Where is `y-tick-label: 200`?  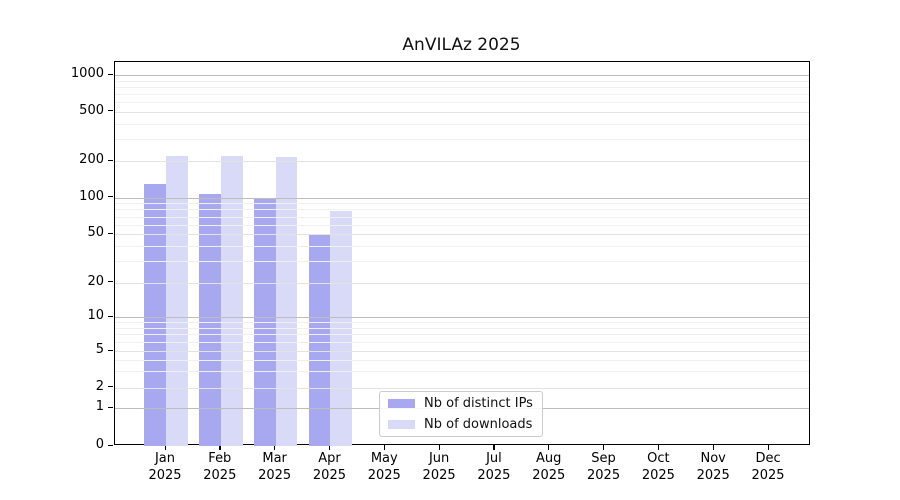 y-tick-label: 200 is located at coordinates (91, 159).